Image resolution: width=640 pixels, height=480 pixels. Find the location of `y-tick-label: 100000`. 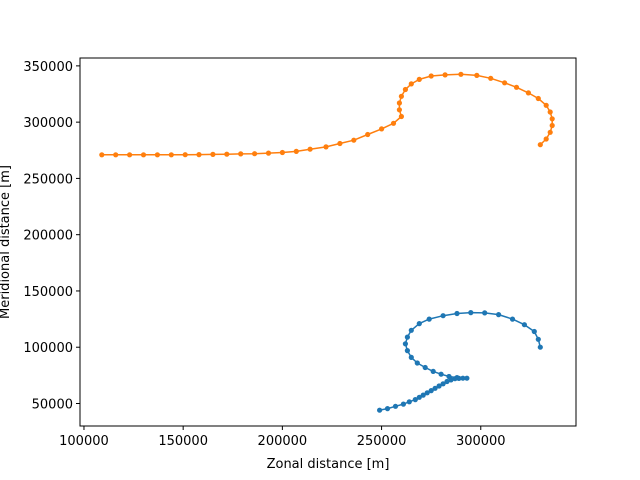

y-tick-label: 100000 is located at coordinates (48, 348).